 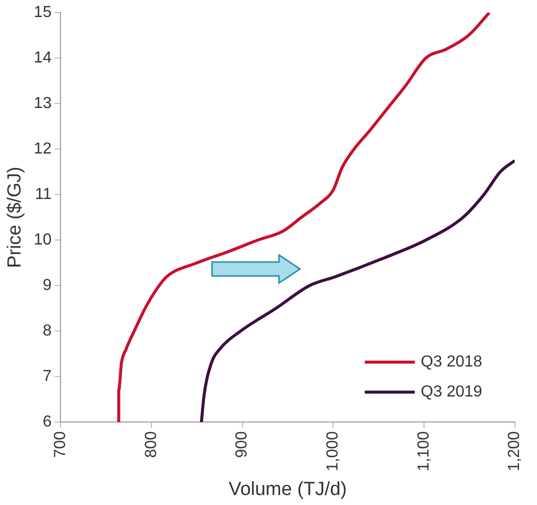 What do you see at coordinates (47, 422) in the screenshot?
I see `y-tick-label: 6` at bounding box center [47, 422].